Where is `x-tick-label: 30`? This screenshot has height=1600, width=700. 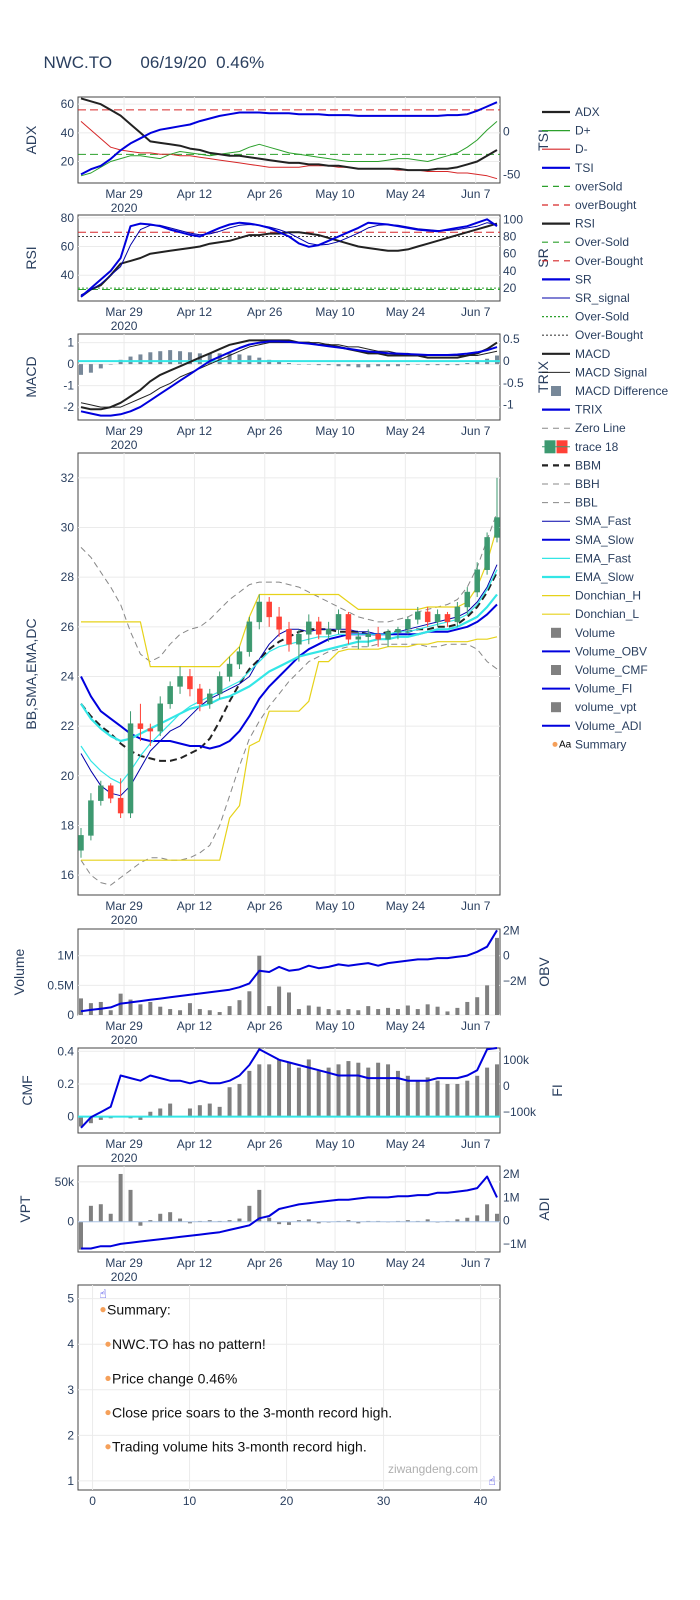
x-tick-label: 30 is located at coordinates (384, 1501).